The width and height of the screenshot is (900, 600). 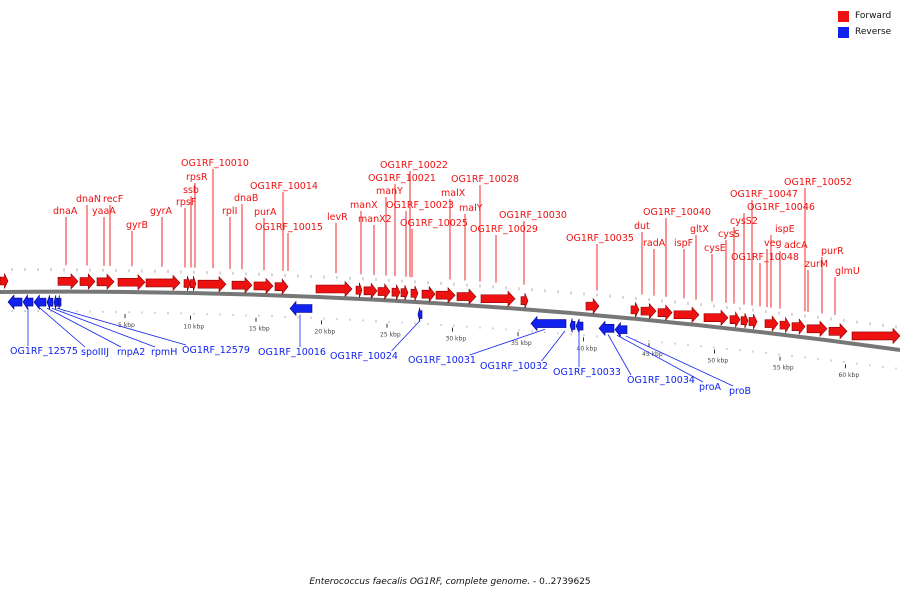 What do you see at coordinates (562, 582) in the screenshot?
I see `caption-range: - 0..2739625` at bounding box center [562, 582].